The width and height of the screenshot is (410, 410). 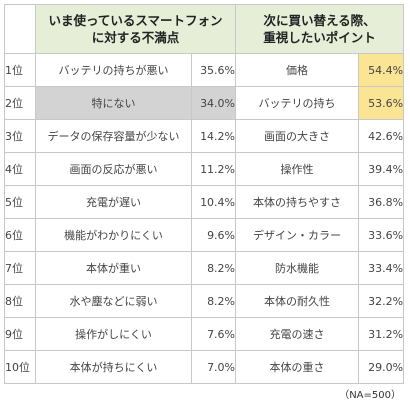 What do you see at coordinates (297, 301) in the screenshot?
I see `priority-item: 本体の耐久性` at bounding box center [297, 301].